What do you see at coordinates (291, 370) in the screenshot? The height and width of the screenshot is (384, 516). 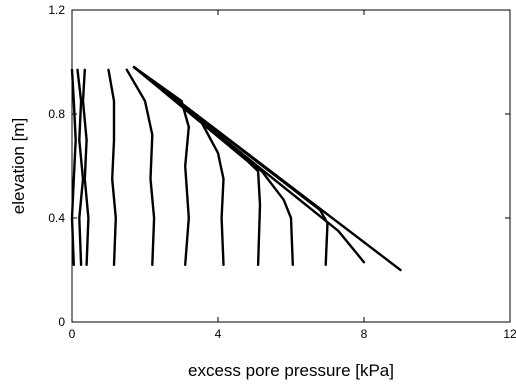 I see `x-axis-label: excess pore pressure [kPa]` at bounding box center [291, 370].